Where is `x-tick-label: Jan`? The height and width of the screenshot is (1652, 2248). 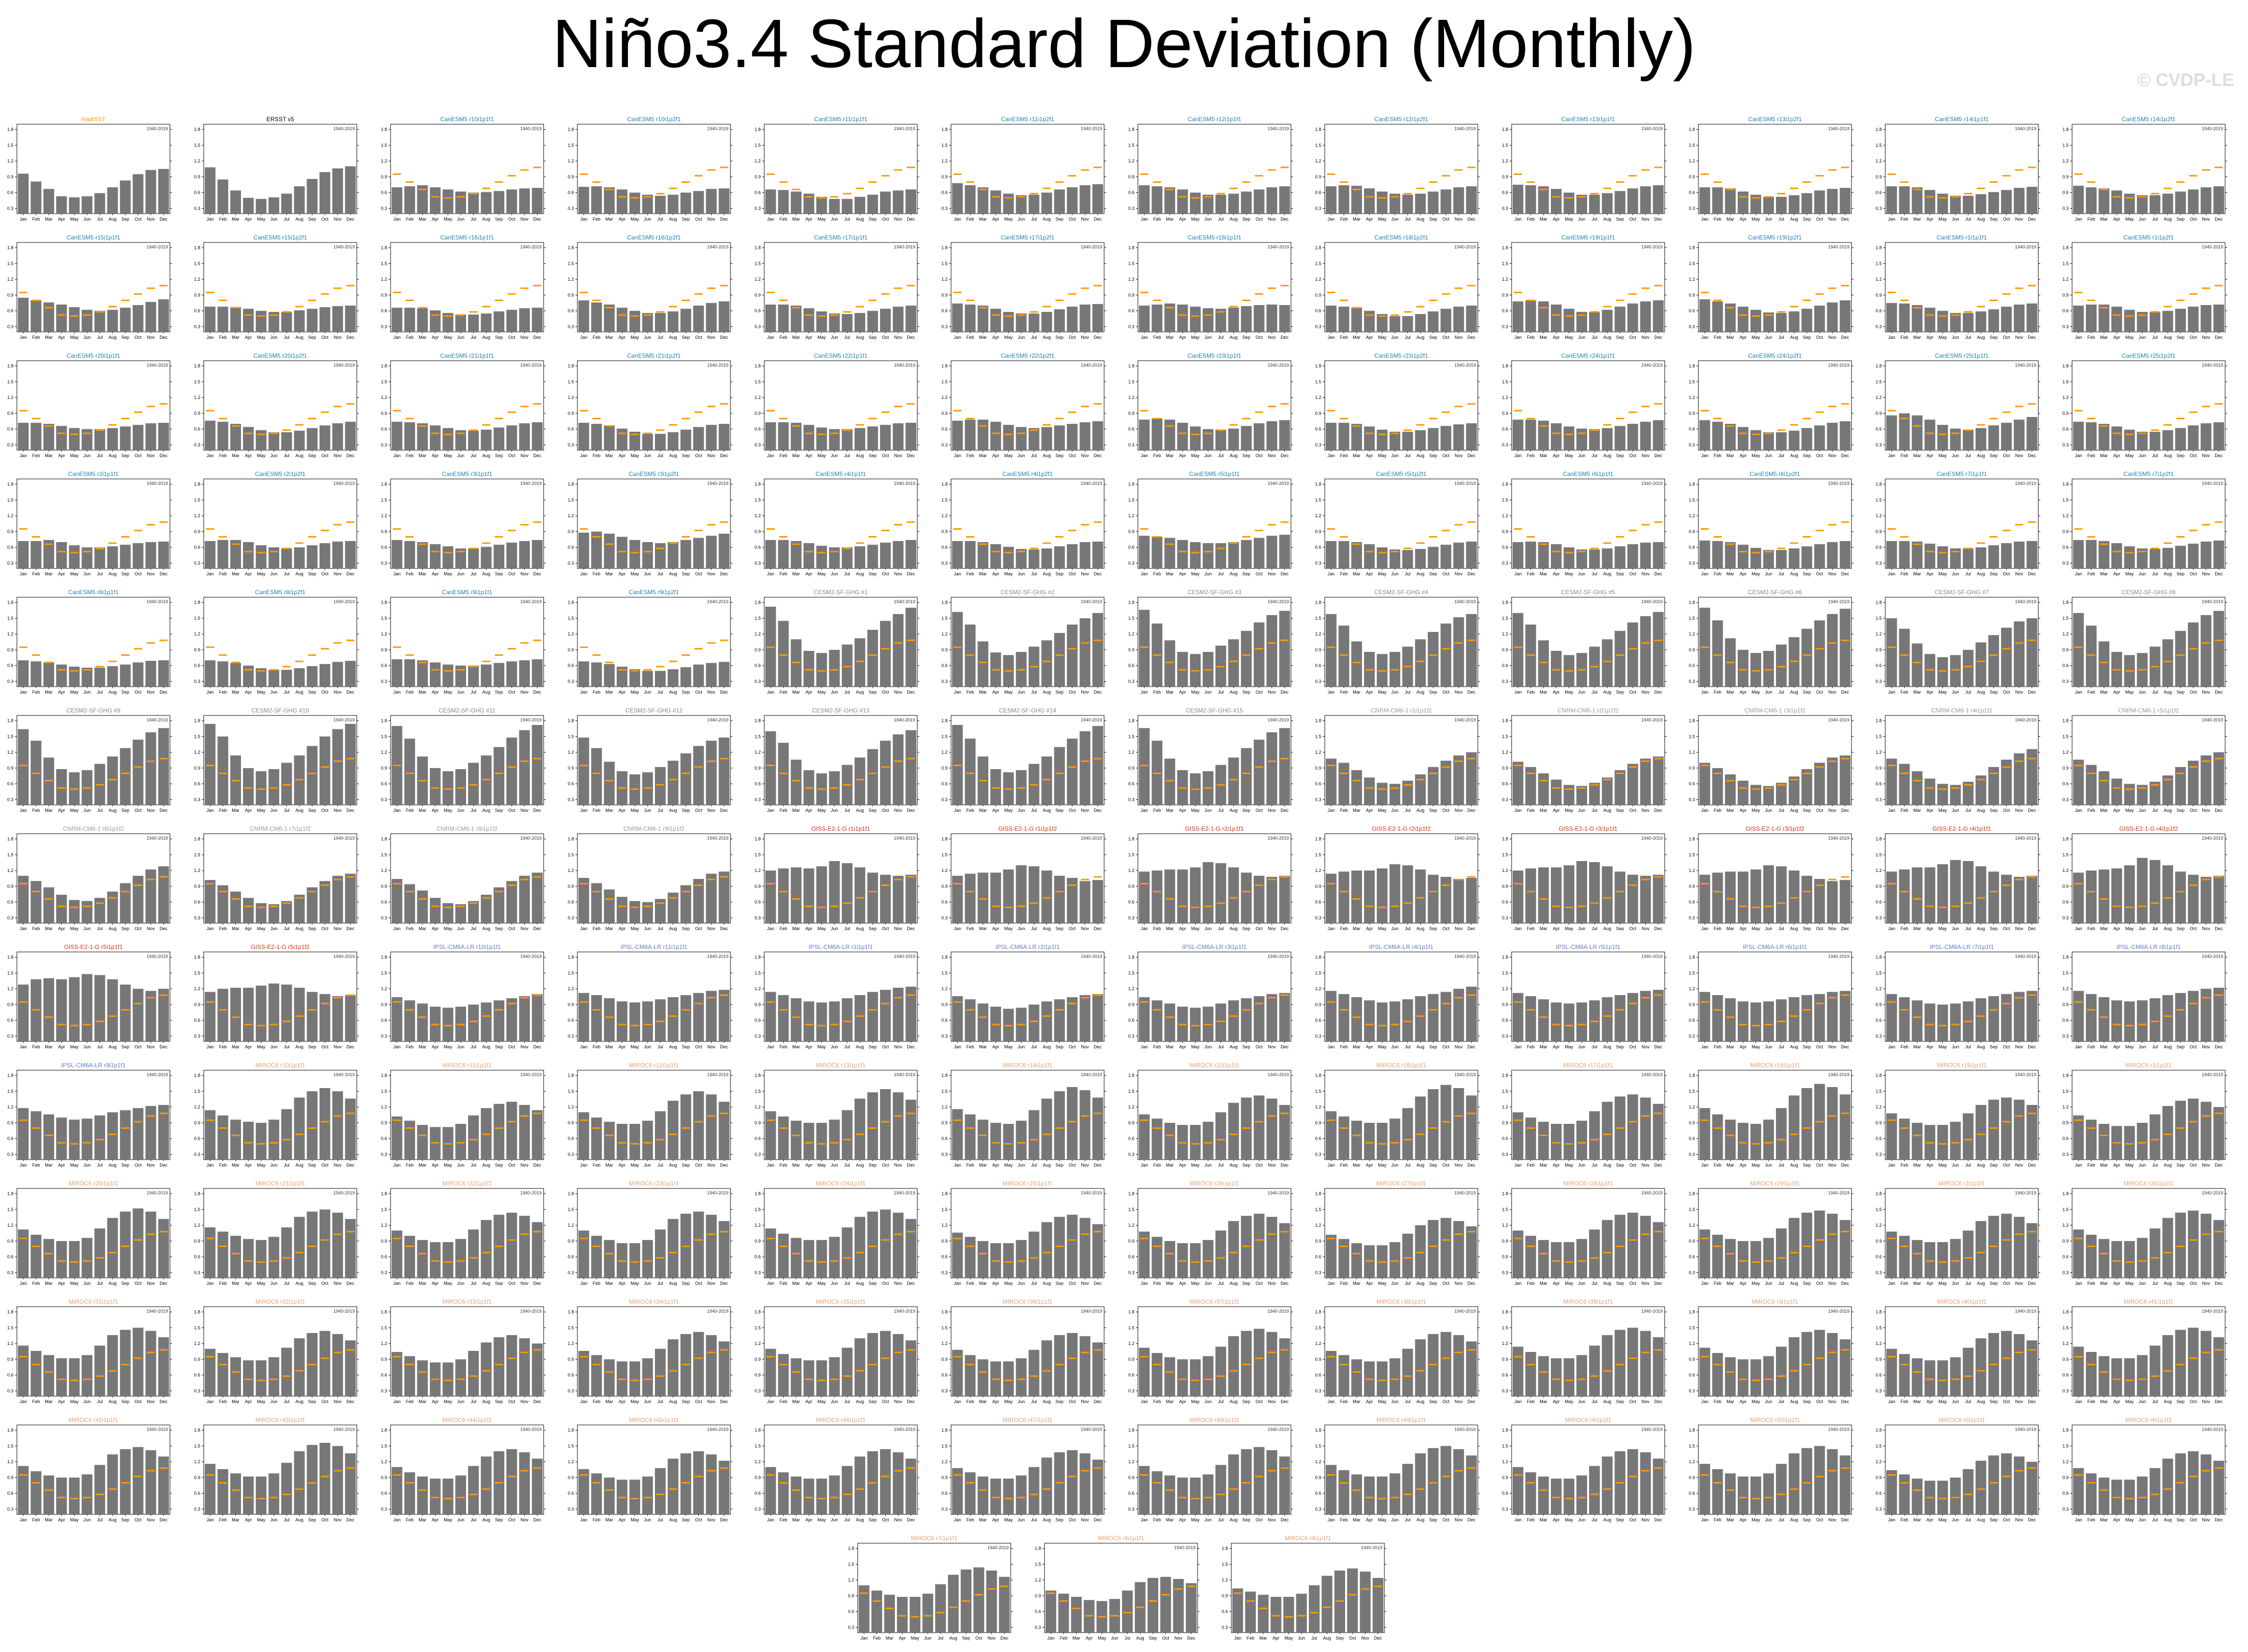 x-tick-label: Jan is located at coordinates (1705, 220).